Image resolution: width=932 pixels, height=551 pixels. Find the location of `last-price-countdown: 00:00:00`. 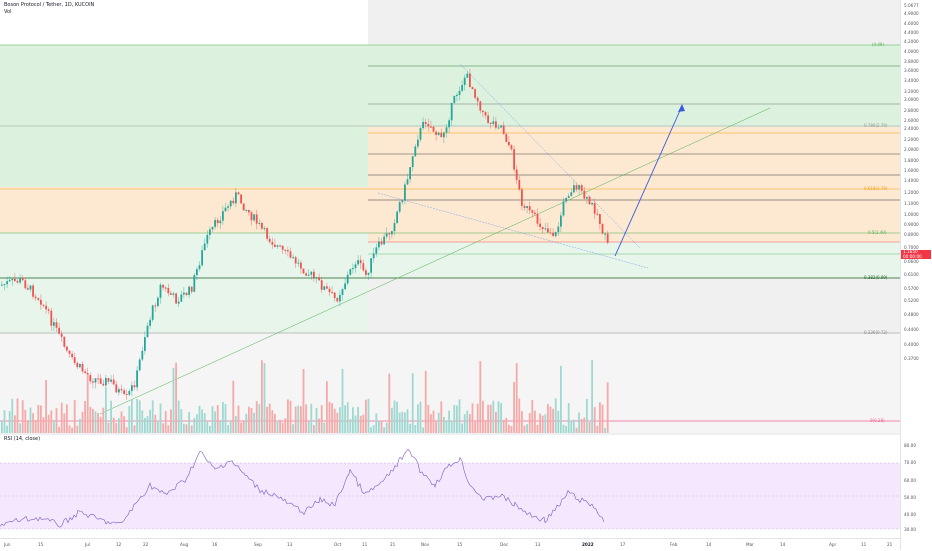

last-price-countdown: 00:00:00 is located at coordinates (912, 256).